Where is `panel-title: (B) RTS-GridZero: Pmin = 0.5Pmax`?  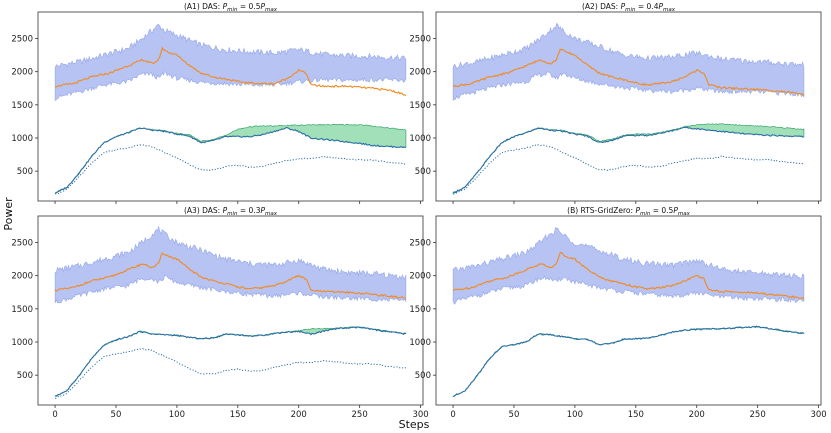
panel-title: (B) RTS-GridZero: Pmin = 0.5Pmax is located at coordinates (628, 211).